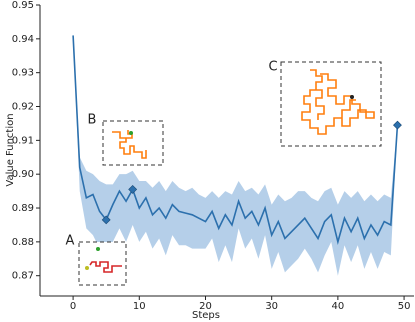  I want to click on y-tick-label: 0.92, so click(23, 107).